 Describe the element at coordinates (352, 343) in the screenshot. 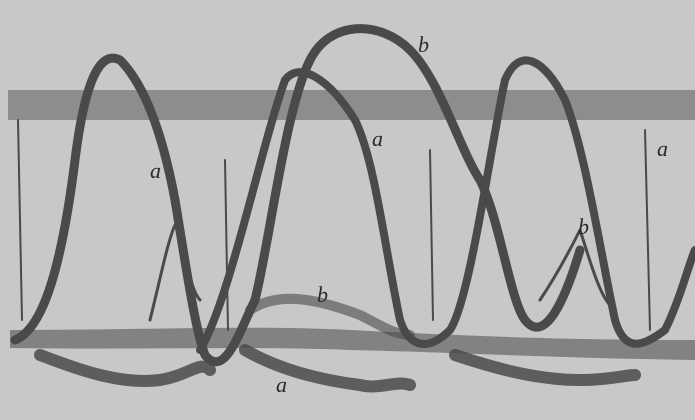

I see `lower-band` at that location.